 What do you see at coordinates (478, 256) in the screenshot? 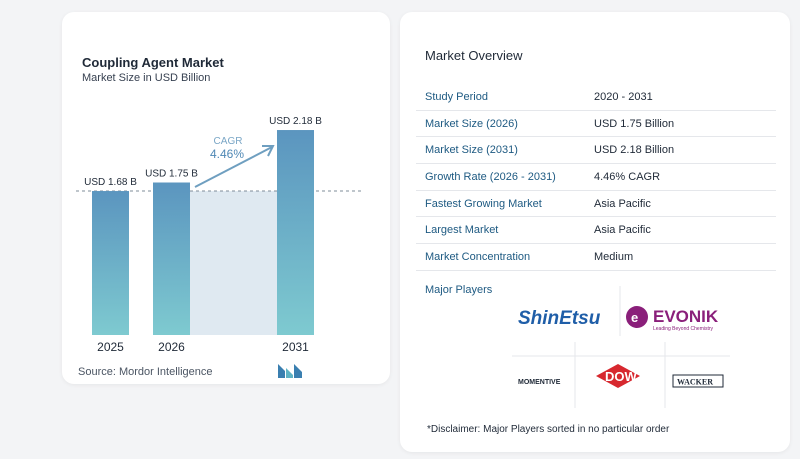
I see `row-label: Market Concentration` at bounding box center [478, 256].